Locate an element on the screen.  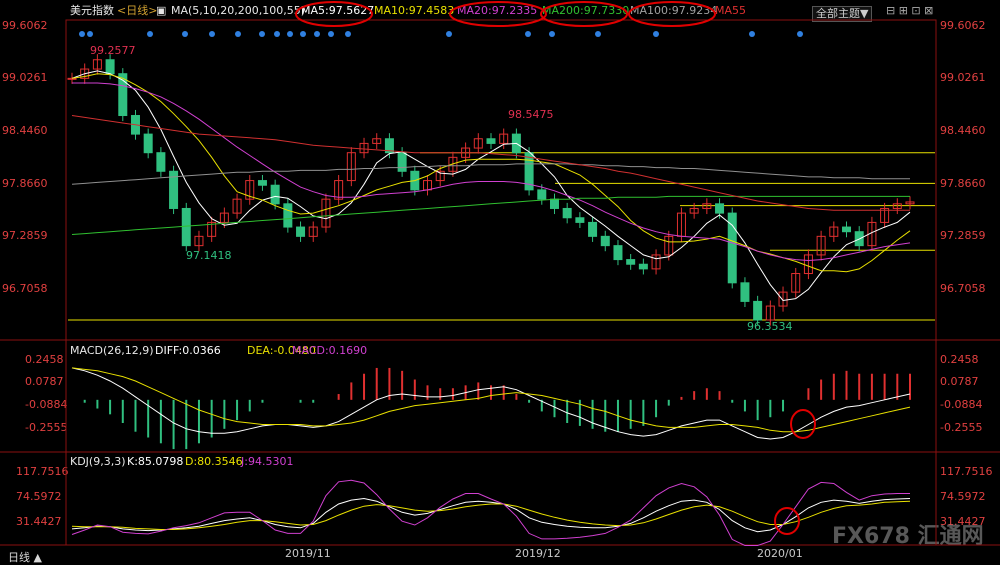
price-tick-right-4: 97.2859 is located at coordinates (963, 235).